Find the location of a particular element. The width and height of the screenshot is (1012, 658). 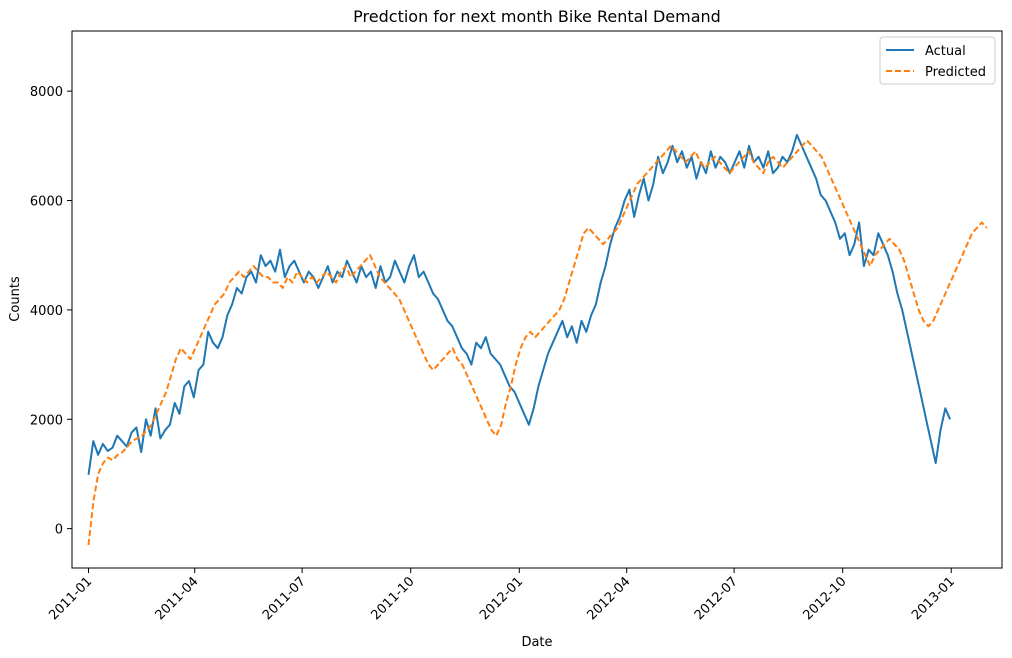

x-tick-label: 2011-01 is located at coordinates (70, 598).